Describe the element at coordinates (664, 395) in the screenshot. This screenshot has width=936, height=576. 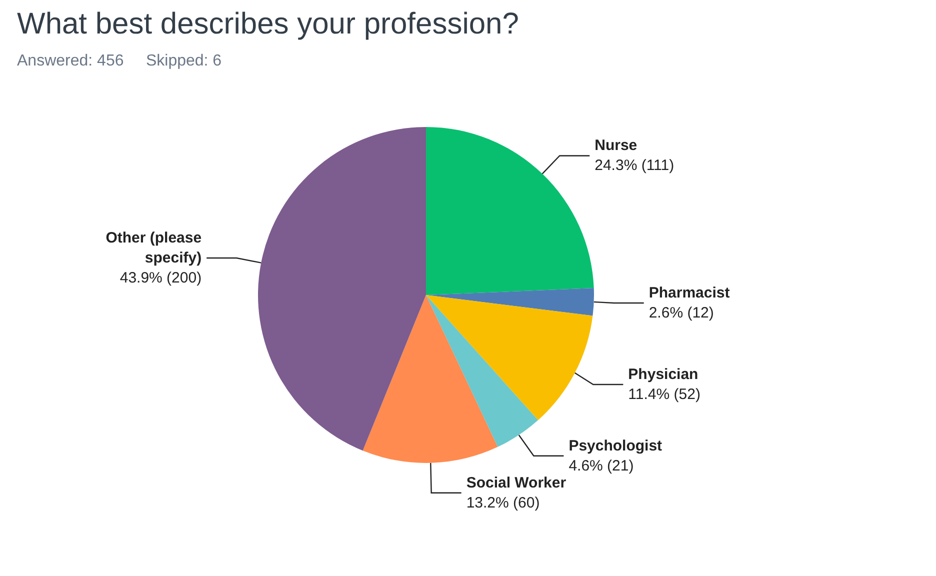
I see `data-label: 11.4% (52)` at that location.